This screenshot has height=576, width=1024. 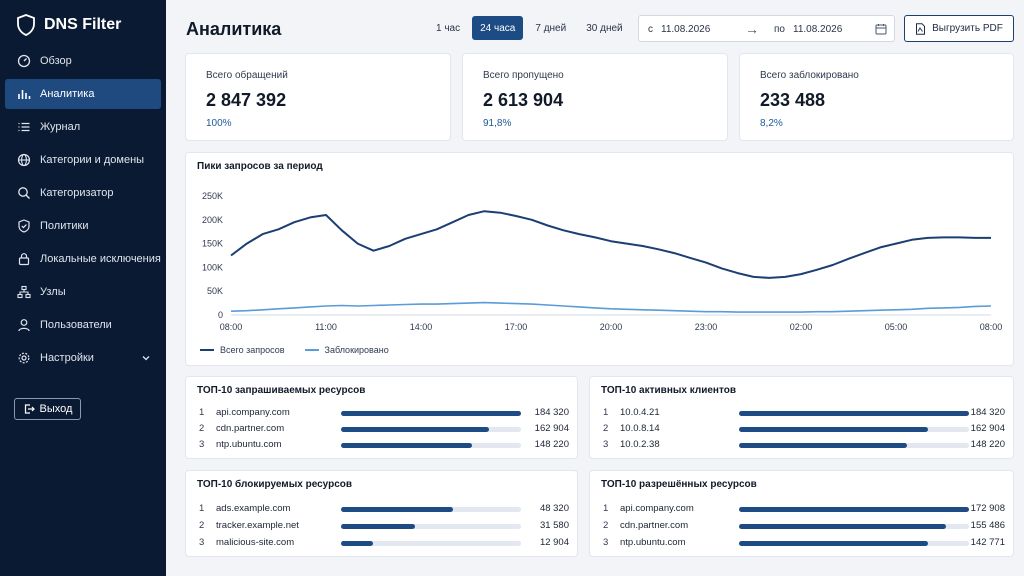 What do you see at coordinates (987, 428) in the screenshot?
I see `row-count: 162 904` at bounding box center [987, 428].